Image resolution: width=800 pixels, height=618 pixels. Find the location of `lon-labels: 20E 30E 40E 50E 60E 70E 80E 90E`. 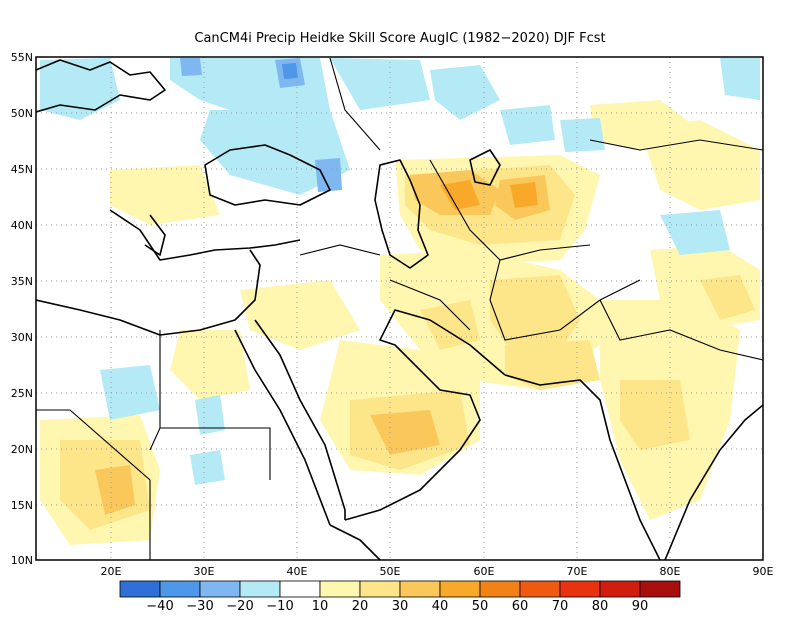

lon-labels: 20E 30E 40E 50E 60E 70E 80E 90E is located at coordinates (437, 571).